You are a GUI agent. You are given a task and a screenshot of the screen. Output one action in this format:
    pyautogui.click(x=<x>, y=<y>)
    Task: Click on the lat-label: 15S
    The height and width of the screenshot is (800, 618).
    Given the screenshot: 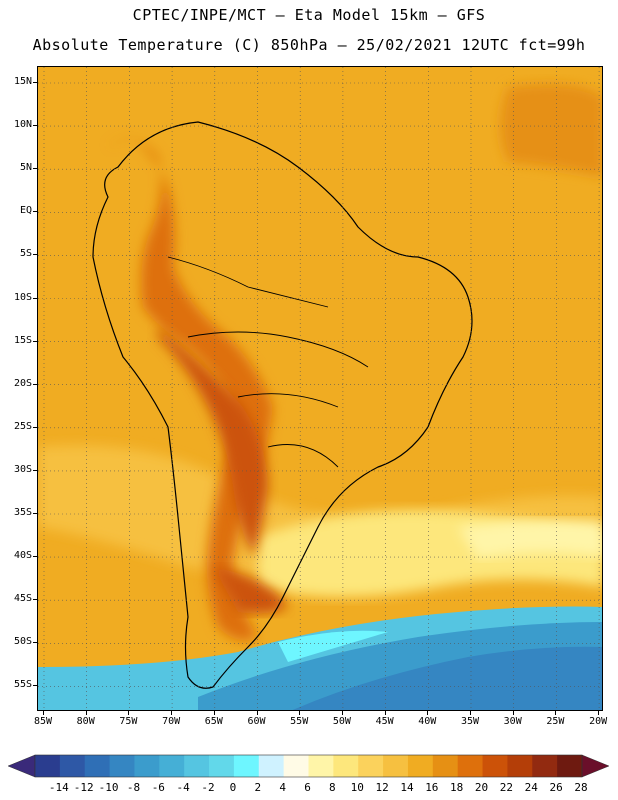 What is the action you would take?
    pyautogui.click(x=22, y=340)
    